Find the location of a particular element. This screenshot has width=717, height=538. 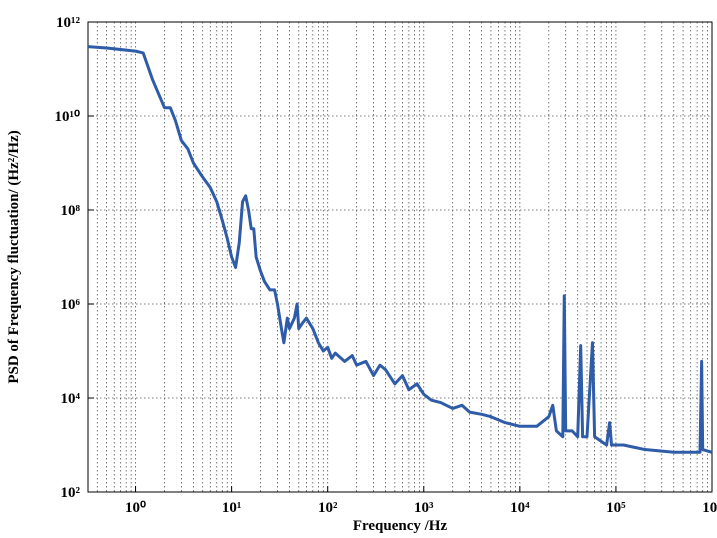

y-tick-label: 10⁸ is located at coordinates (71, 211).